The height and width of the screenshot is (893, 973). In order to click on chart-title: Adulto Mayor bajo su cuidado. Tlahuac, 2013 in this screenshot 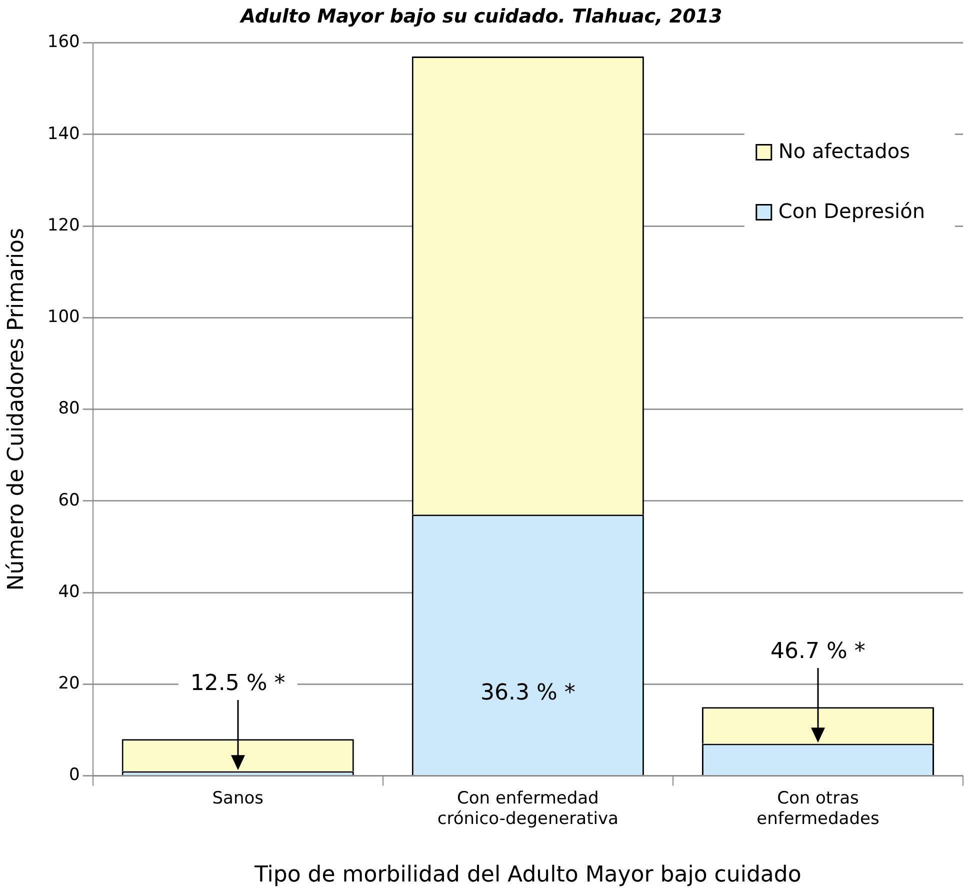, I will do `click(480, 16)`.